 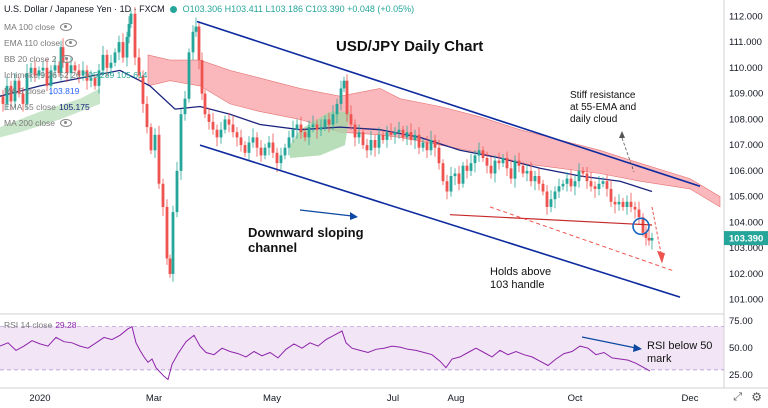 What do you see at coordinates (746, 94) in the screenshot?
I see `price-tick-label: 109.000` at bounding box center [746, 94].